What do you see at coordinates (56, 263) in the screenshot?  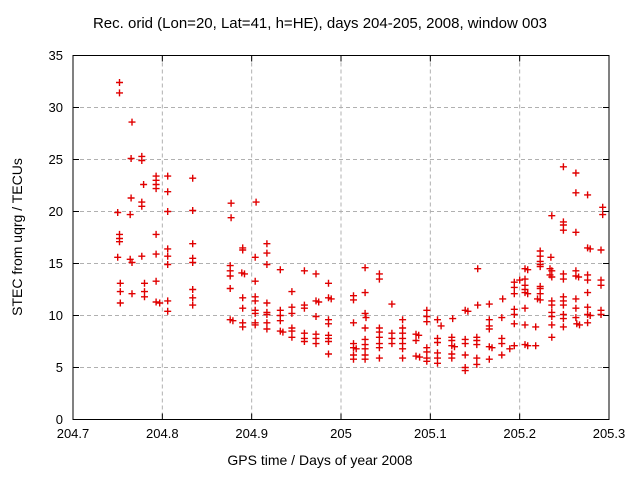 I see `y-tick-label: 15` at bounding box center [56, 263].